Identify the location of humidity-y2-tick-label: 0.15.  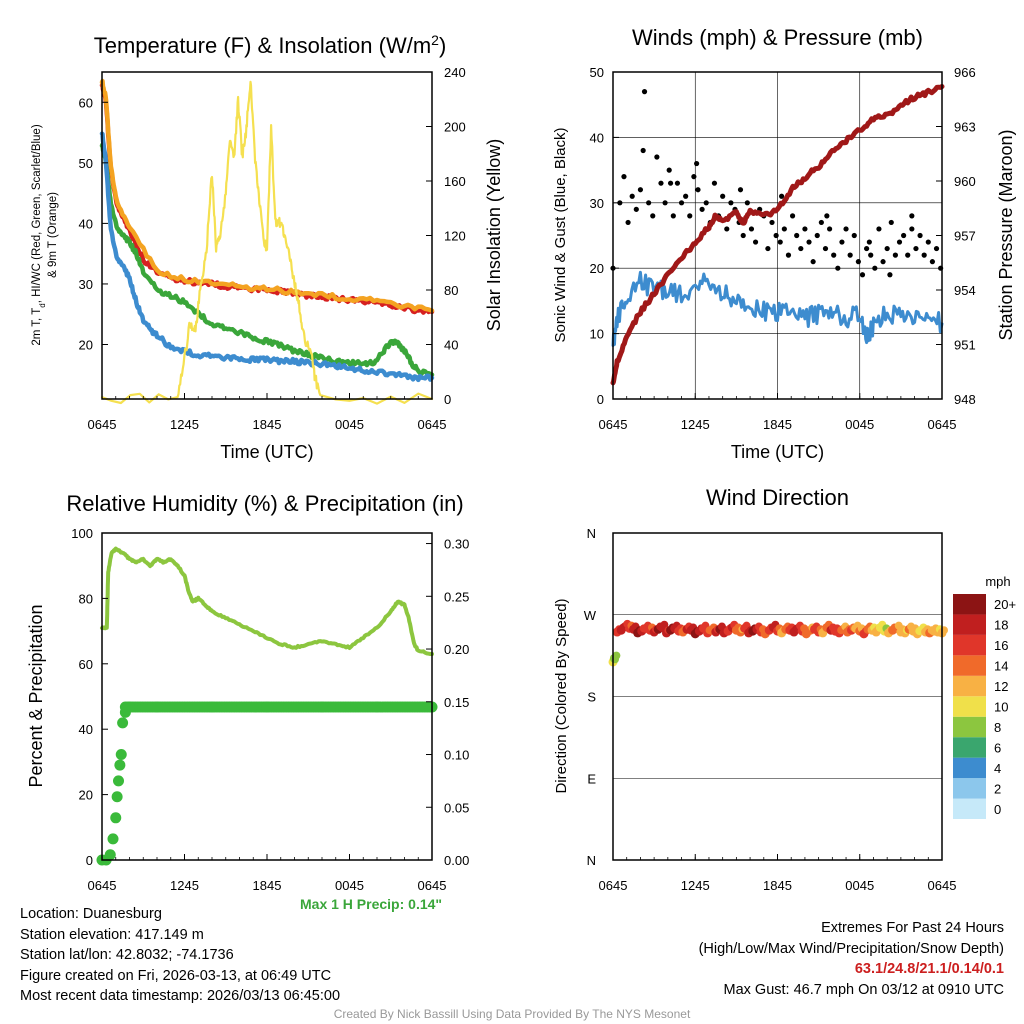
(456, 702).